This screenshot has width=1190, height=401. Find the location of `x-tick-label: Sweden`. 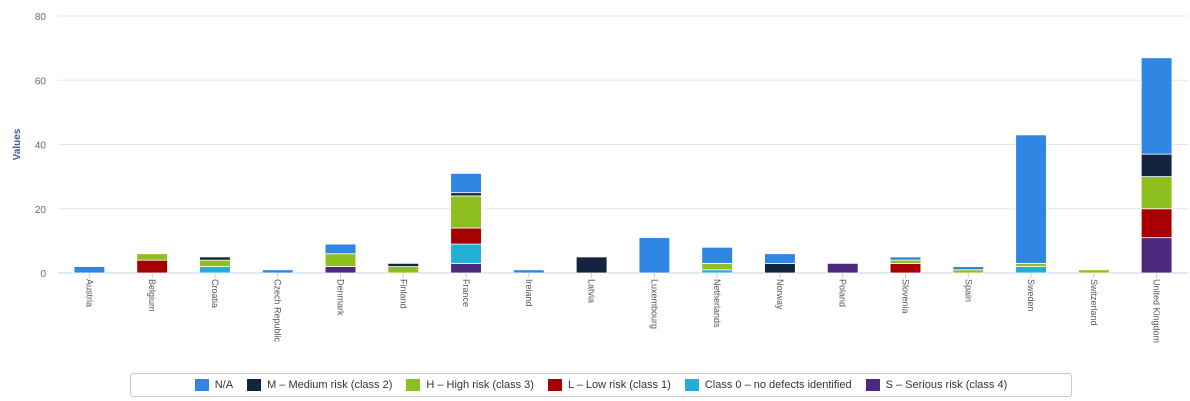

x-tick-label: Sweden is located at coordinates (1031, 295).